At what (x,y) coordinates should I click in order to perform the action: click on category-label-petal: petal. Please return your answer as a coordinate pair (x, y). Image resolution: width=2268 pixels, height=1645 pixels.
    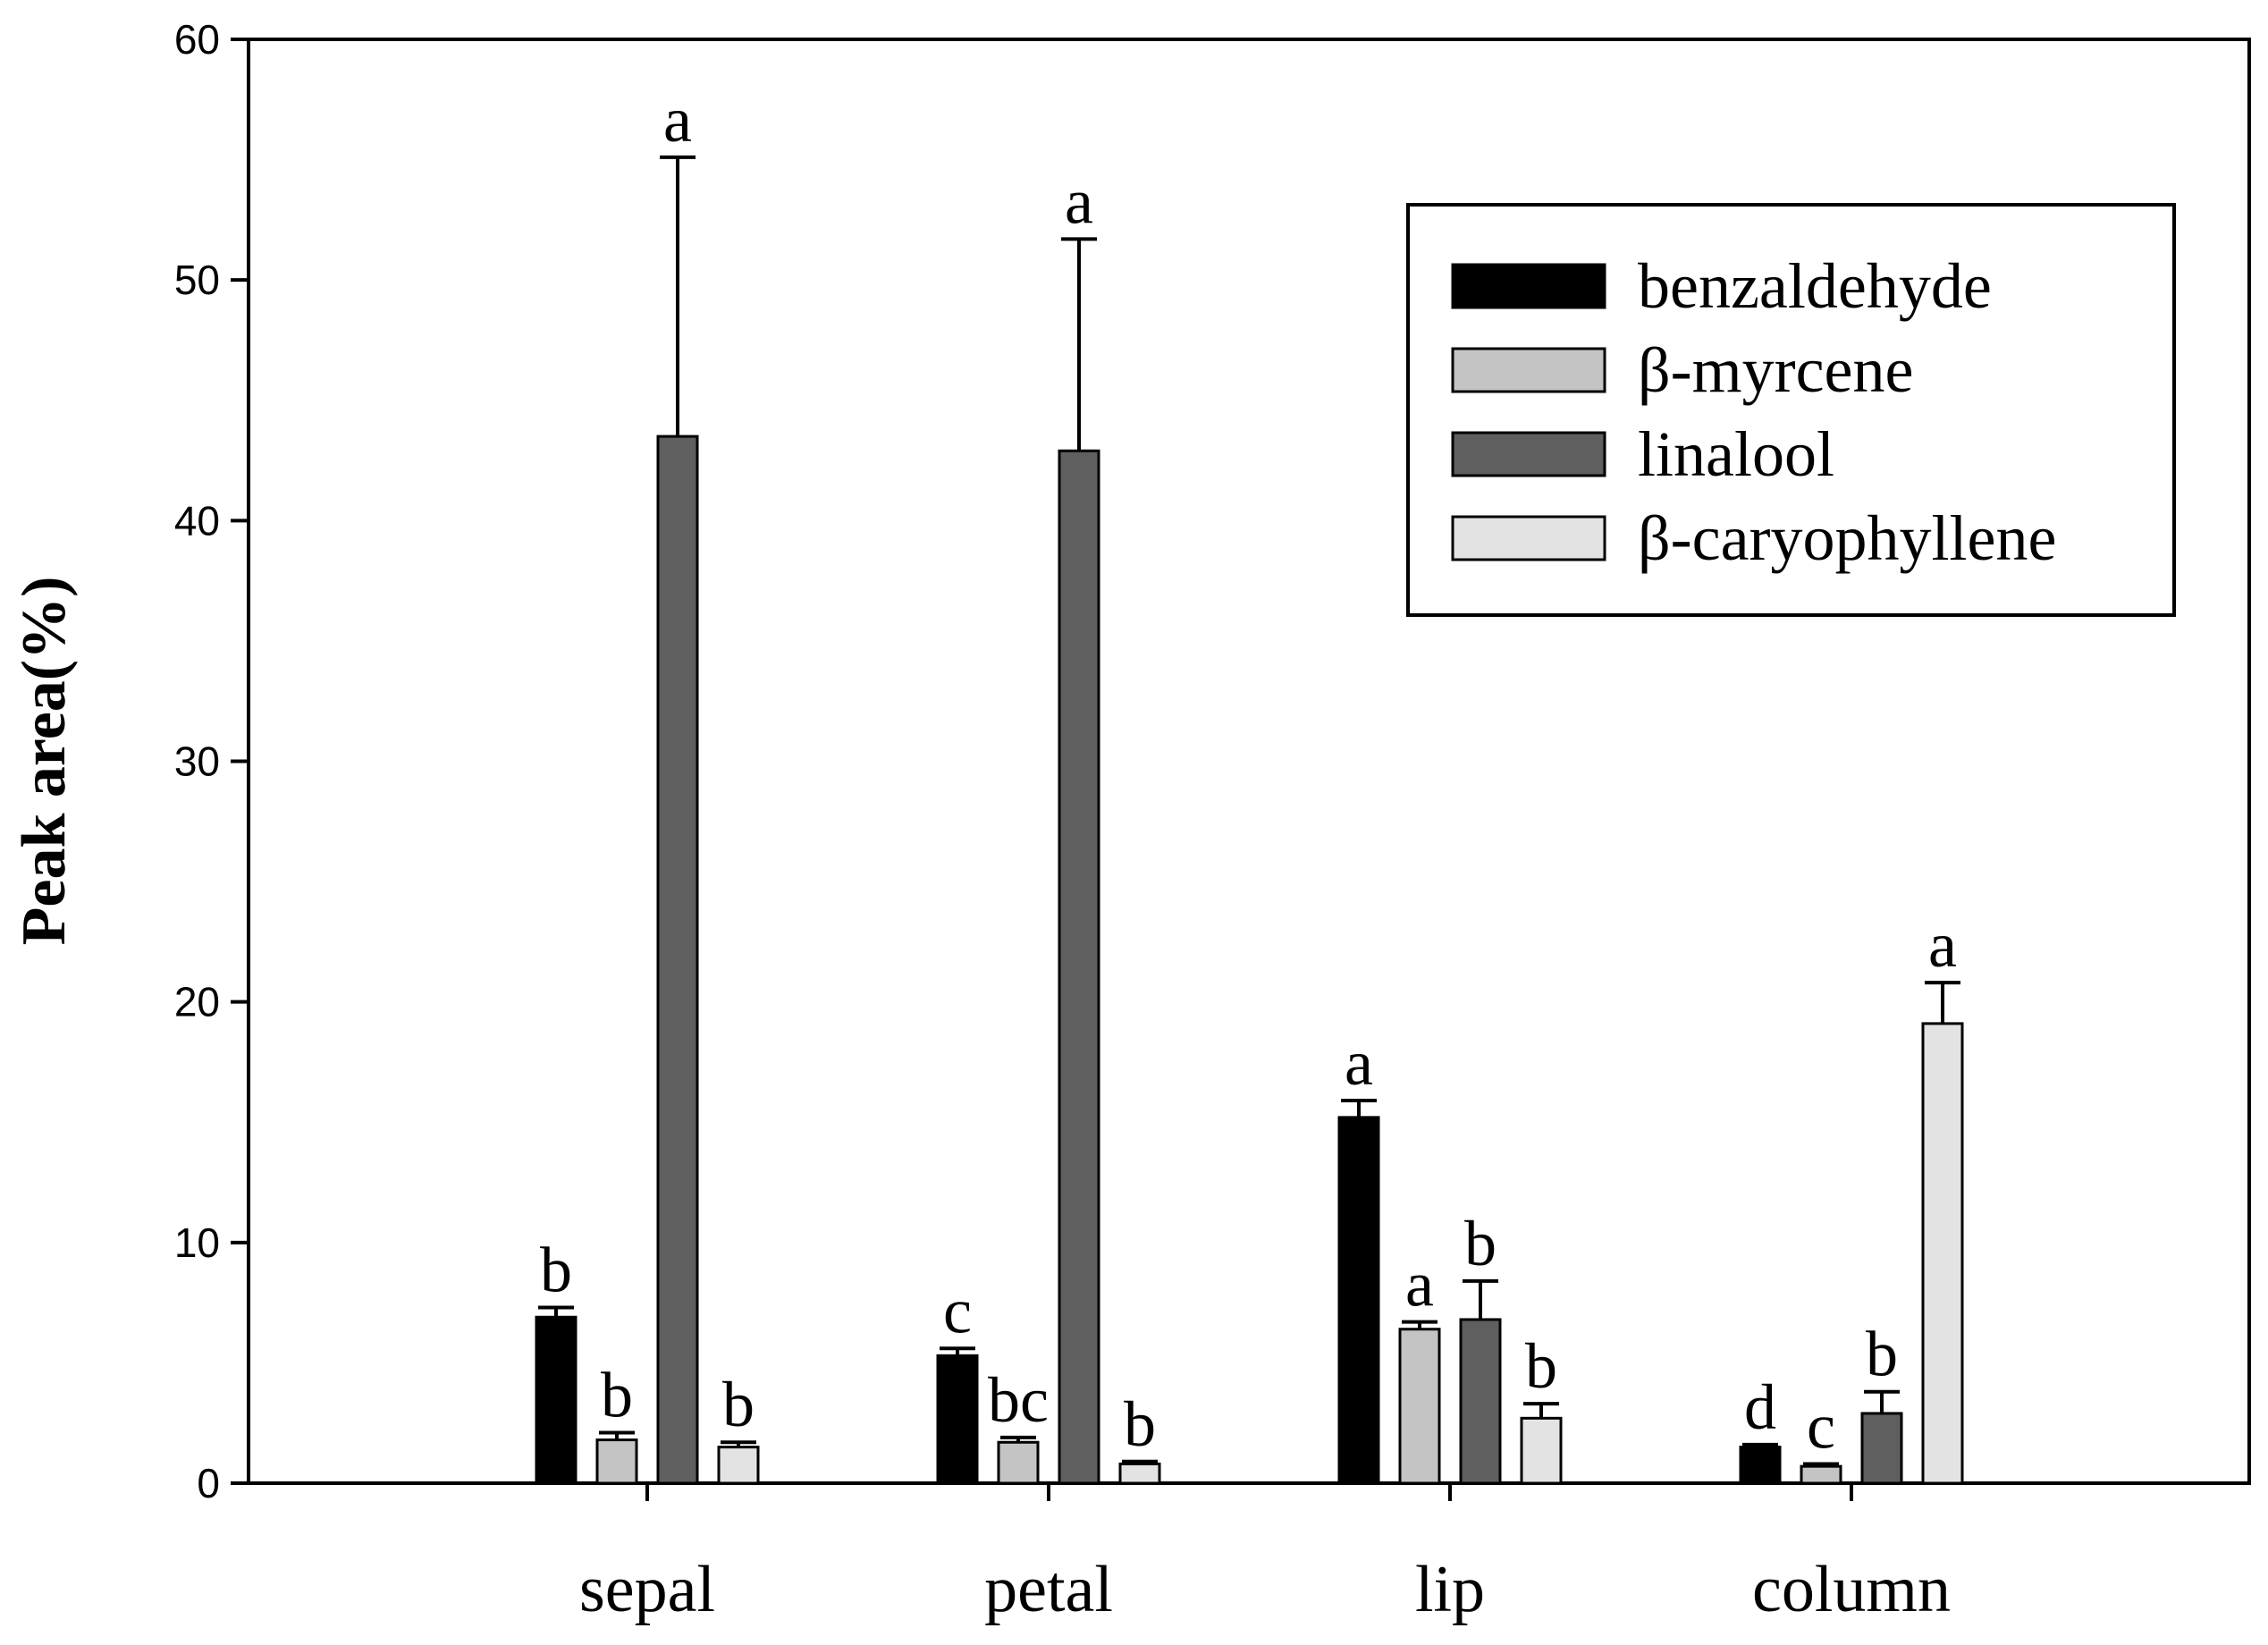
    Looking at the image, I should click on (1048, 1589).